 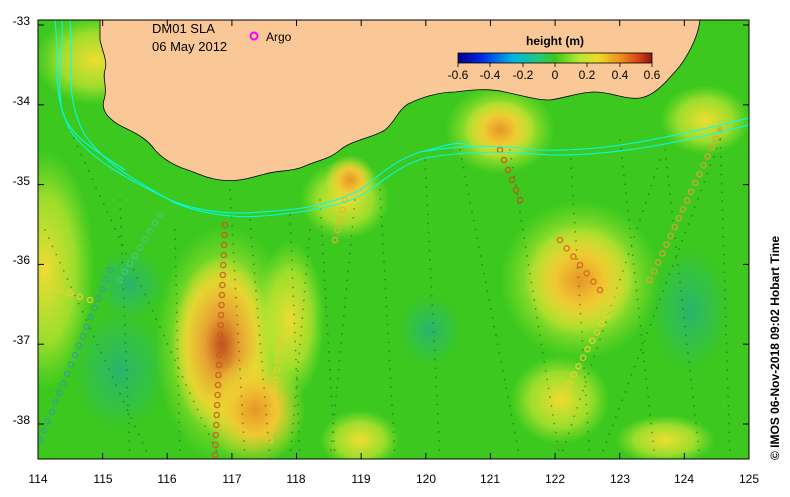 What do you see at coordinates (102, 479) in the screenshot?
I see `x-tick-label: 115` at bounding box center [102, 479].